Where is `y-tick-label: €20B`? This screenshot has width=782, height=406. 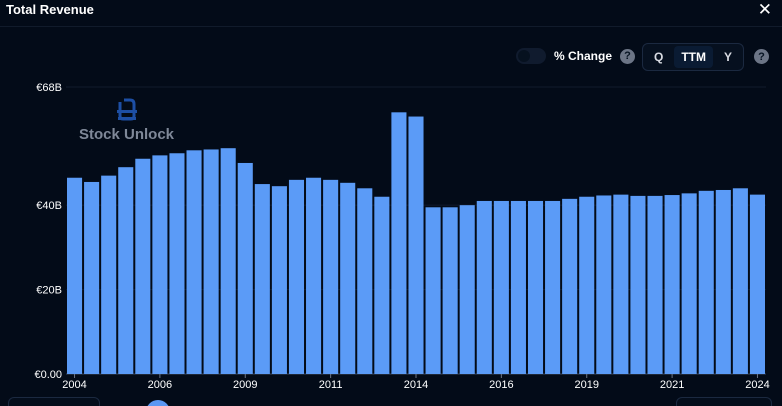
y-tick-label: €20B is located at coordinates (49, 291).